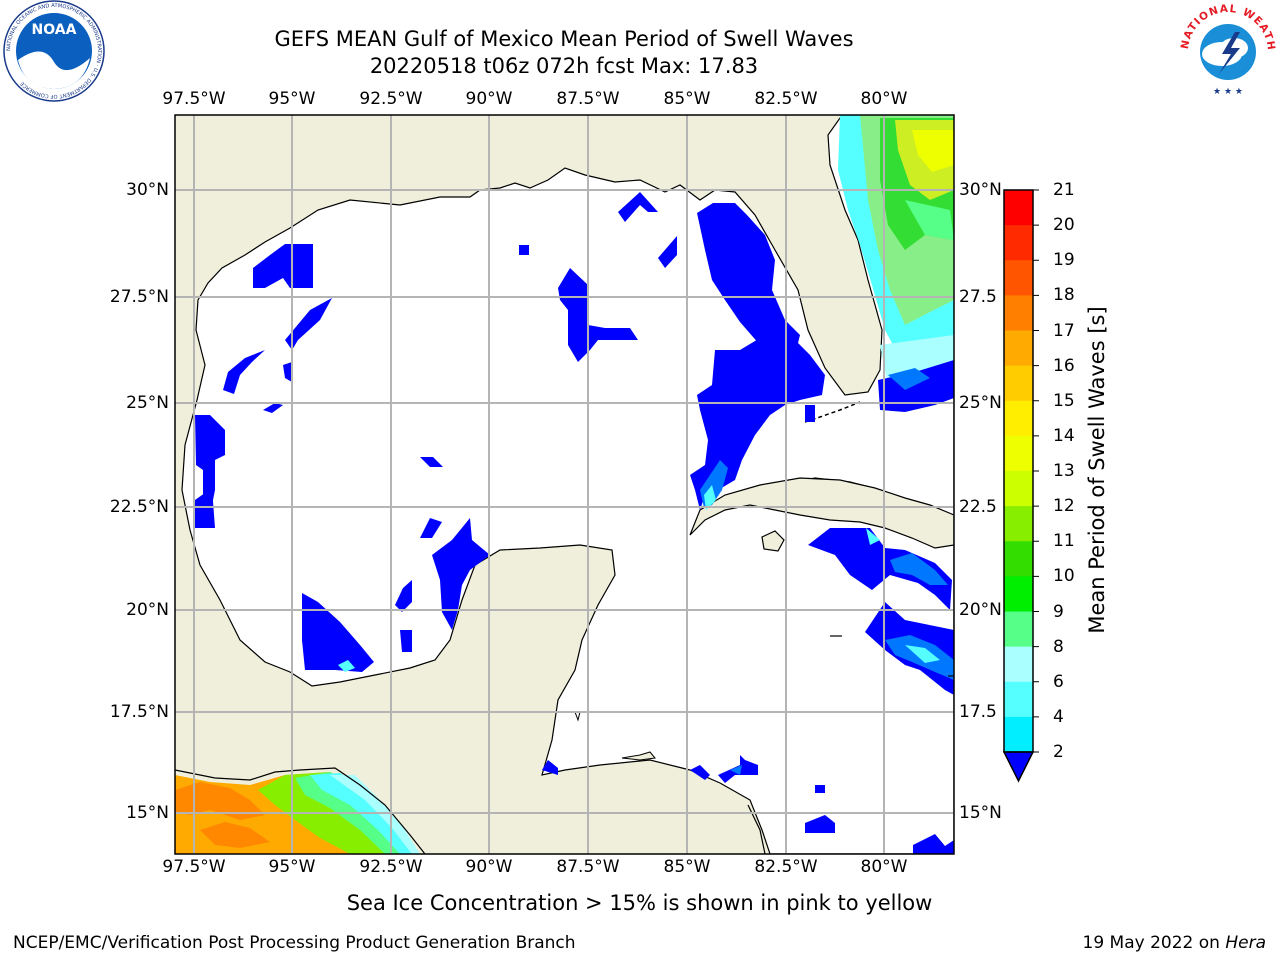 This screenshot has width=1280, height=960. What do you see at coordinates (147, 190) in the screenshot?
I see `lat-label-left: 30°N` at bounding box center [147, 190].